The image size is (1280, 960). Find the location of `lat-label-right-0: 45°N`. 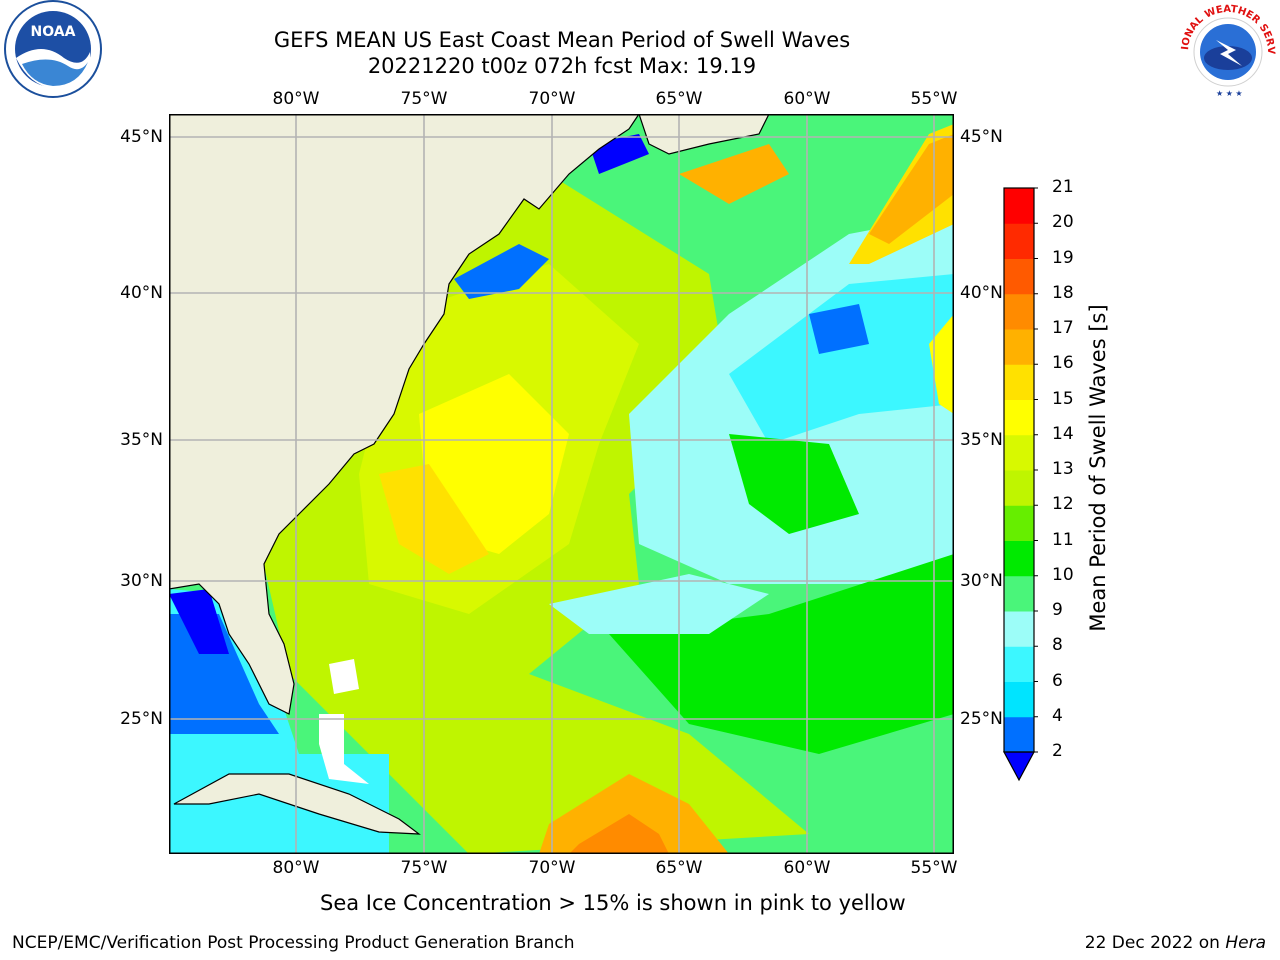

lat-label-right-0: 45°N is located at coordinates (981, 137).